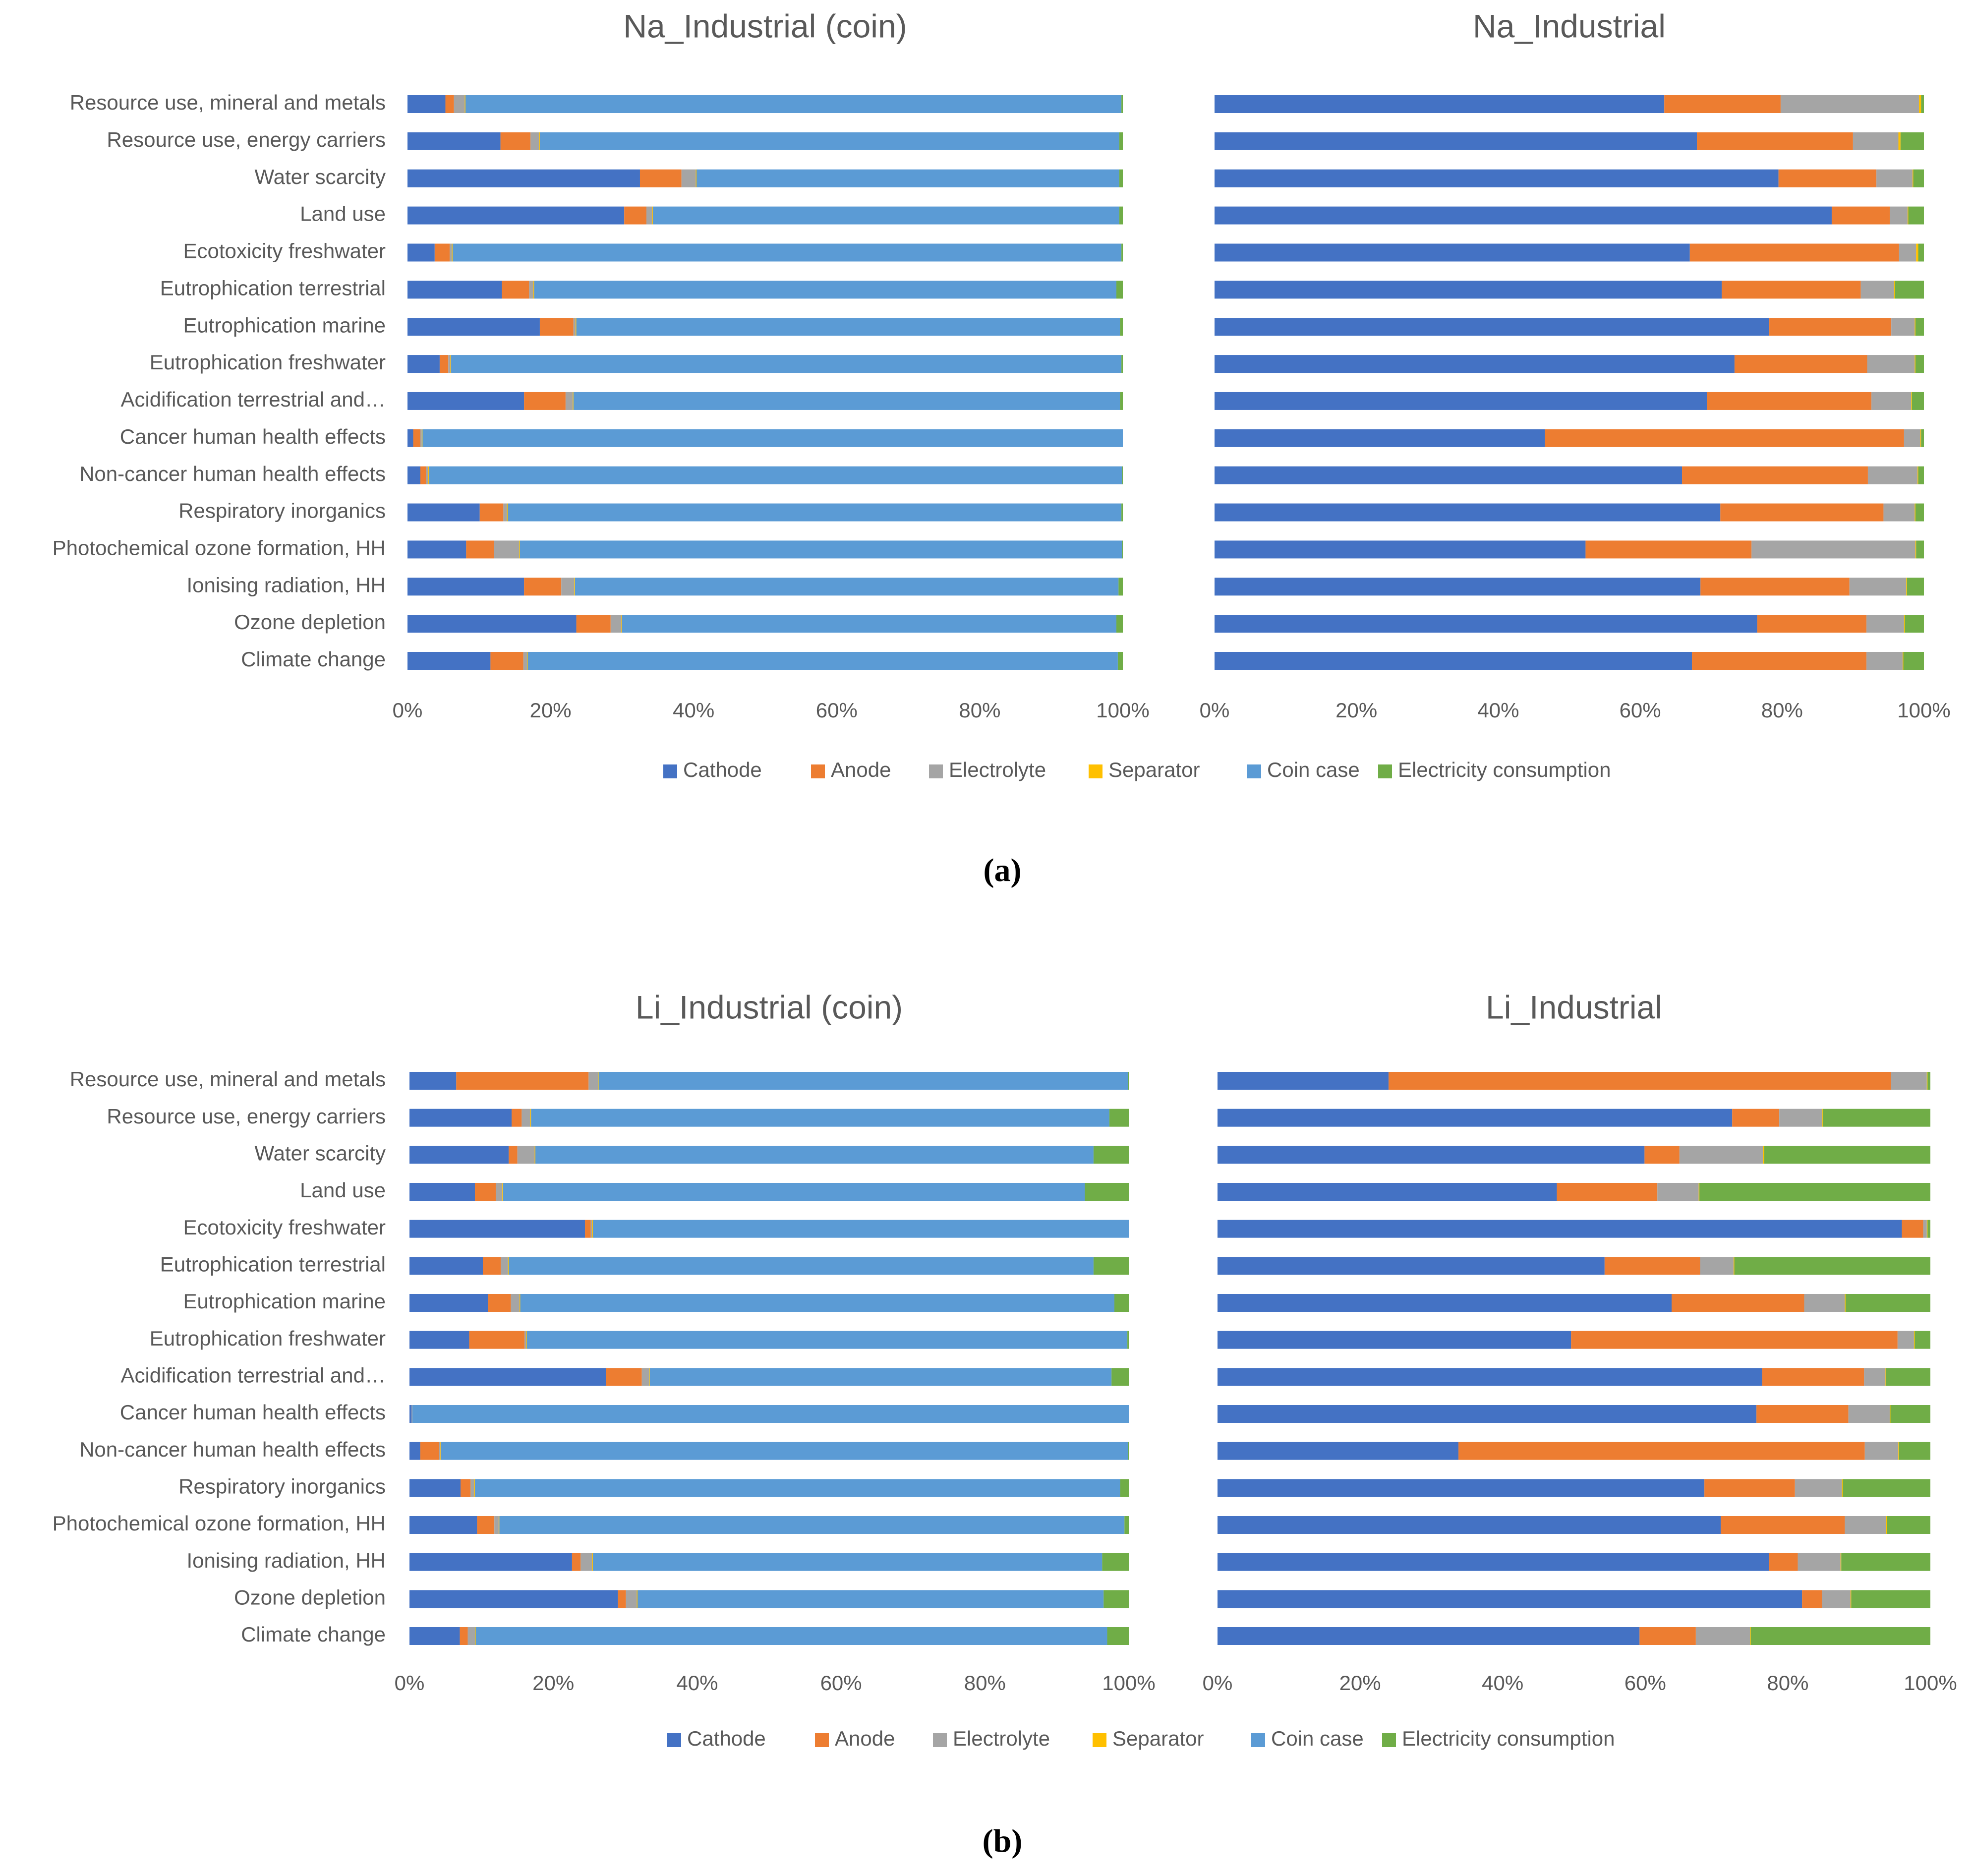  What do you see at coordinates (1832, 1266) in the screenshot?
I see `bar-electricity-consumption-eutrophication-terrestrial` at bounding box center [1832, 1266].